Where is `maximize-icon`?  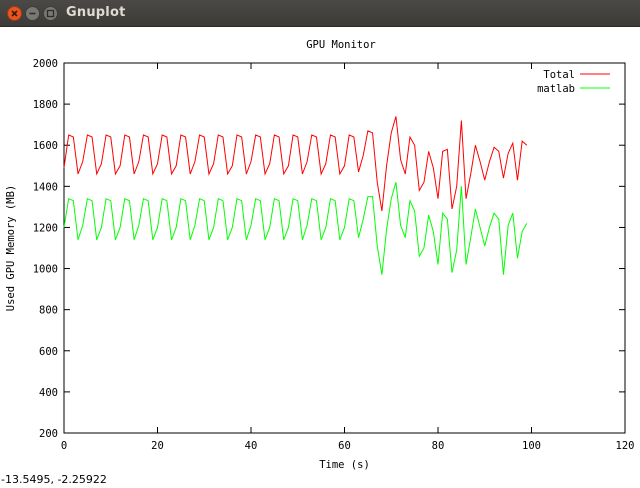 maximize-icon is located at coordinates (50, 13).